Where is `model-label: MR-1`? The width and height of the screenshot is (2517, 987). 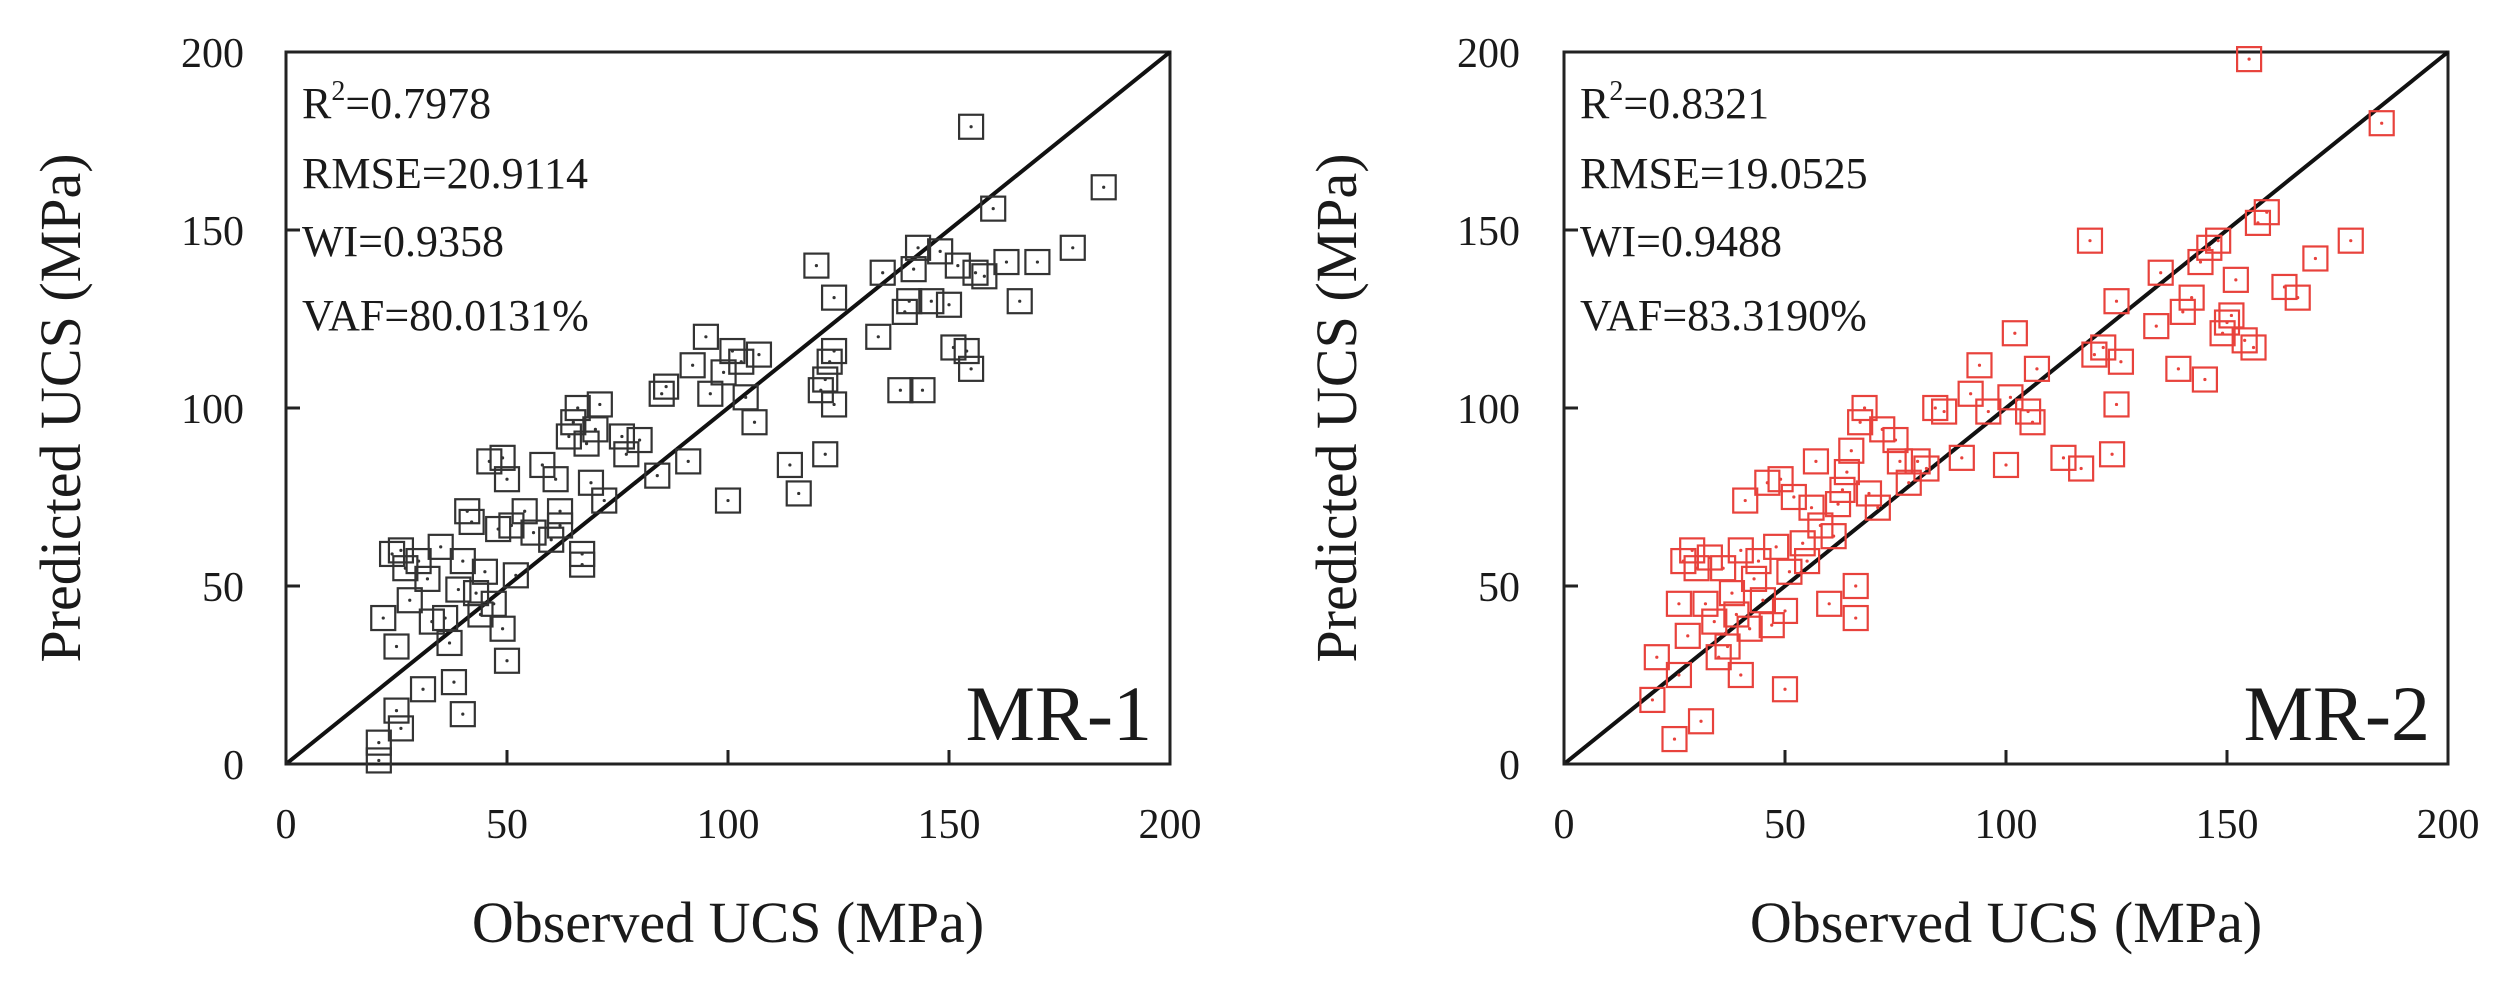 model-label: MR-1 is located at coordinates (1059, 713).